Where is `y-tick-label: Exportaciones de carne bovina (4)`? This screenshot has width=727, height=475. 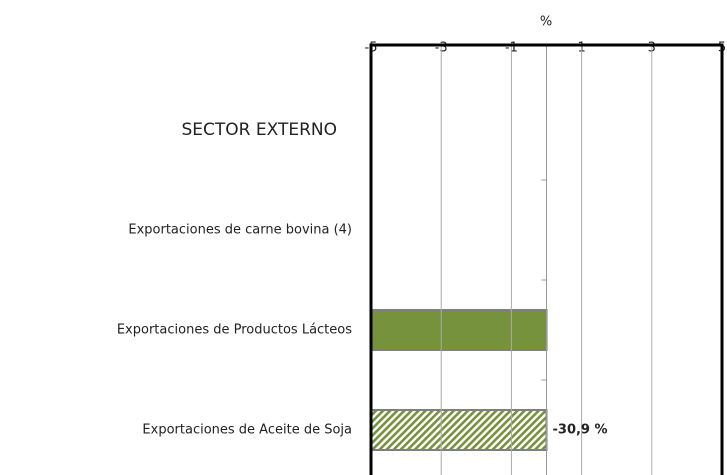 y-tick-label: Exportaciones de carne bovina (4) is located at coordinates (240, 230).